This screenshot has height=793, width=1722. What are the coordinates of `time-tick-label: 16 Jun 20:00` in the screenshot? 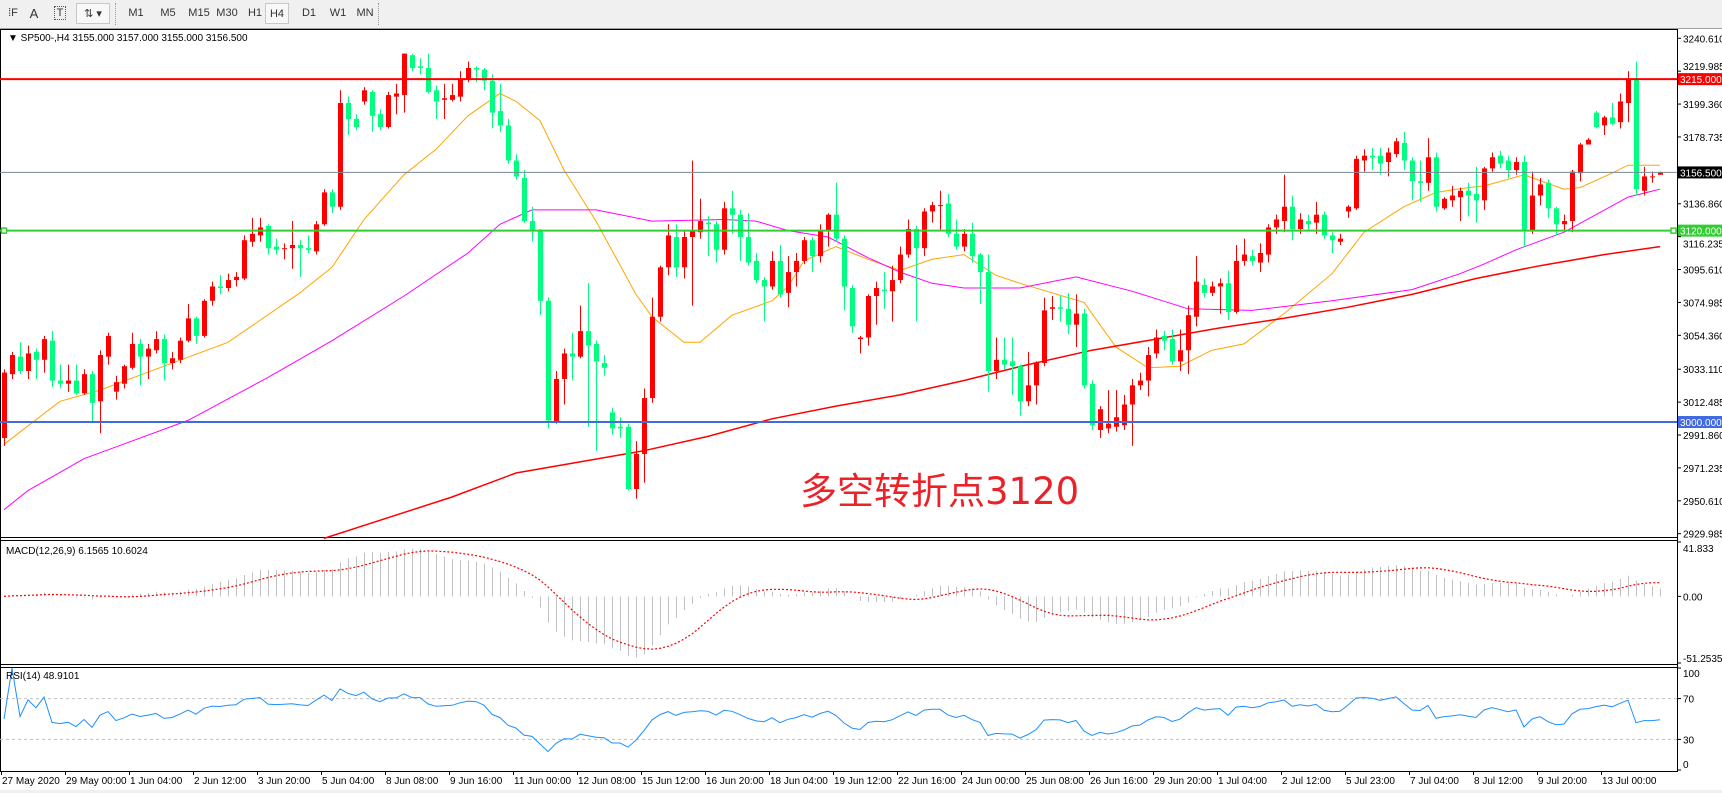 It's located at (735, 781).